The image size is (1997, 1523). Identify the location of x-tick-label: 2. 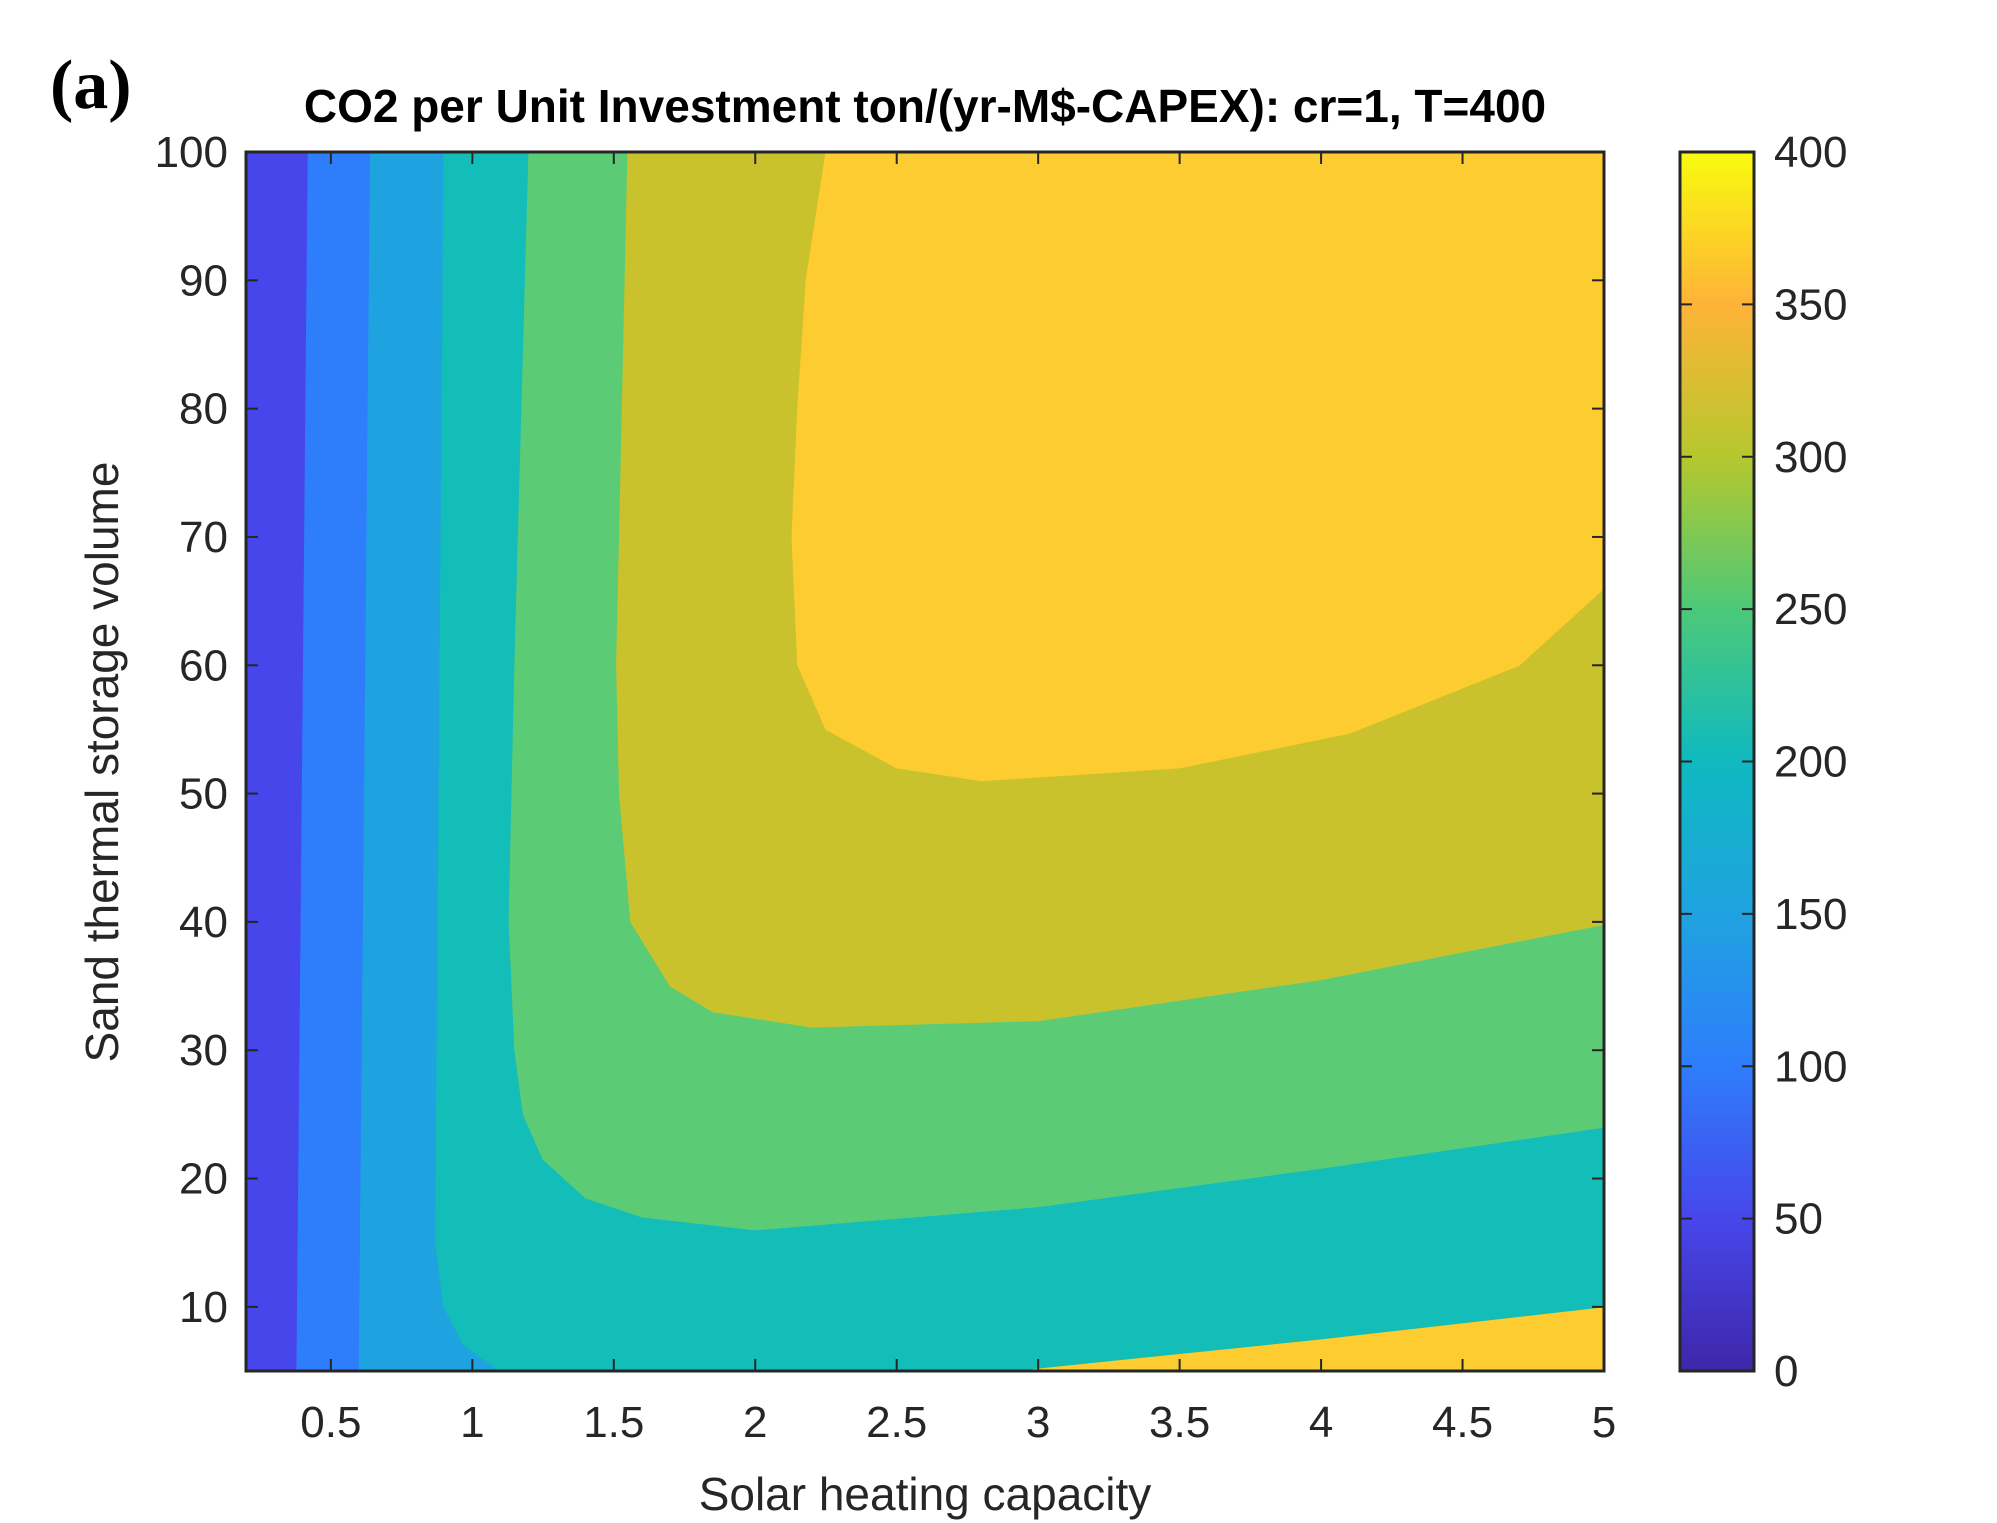
(755, 1422).